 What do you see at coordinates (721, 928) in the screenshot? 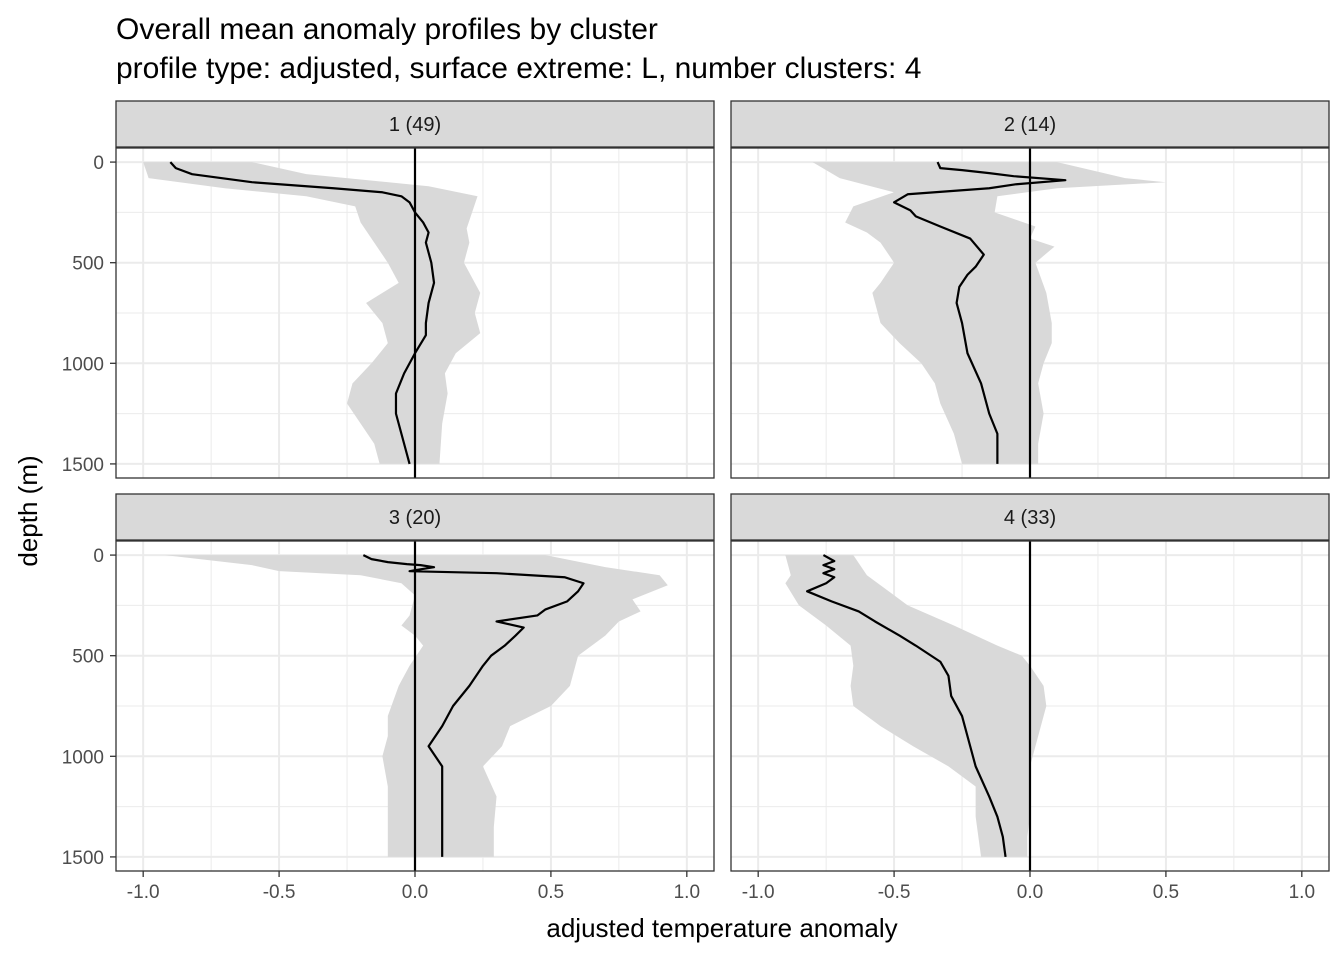
I see `x-axis-label: adjusted temperature anomaly` at bounding box center [721, 928].